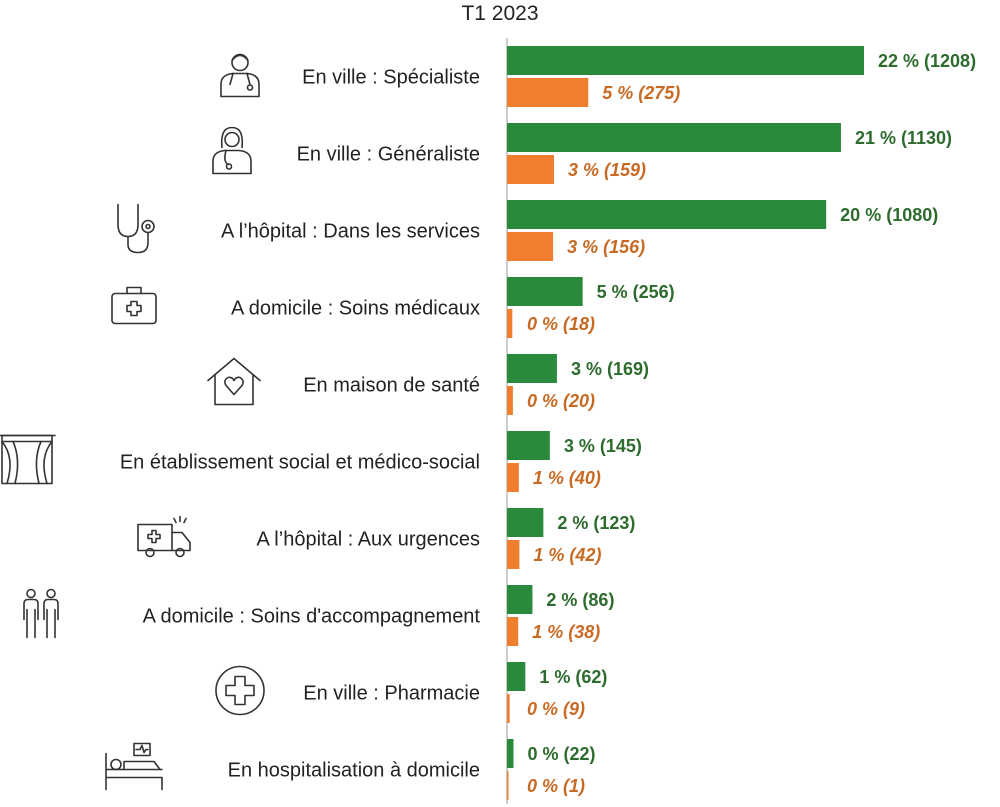 This screenshot has width=1000, height=807. I want to click on value-label-orange: 0 % (1), so click(556, 786).